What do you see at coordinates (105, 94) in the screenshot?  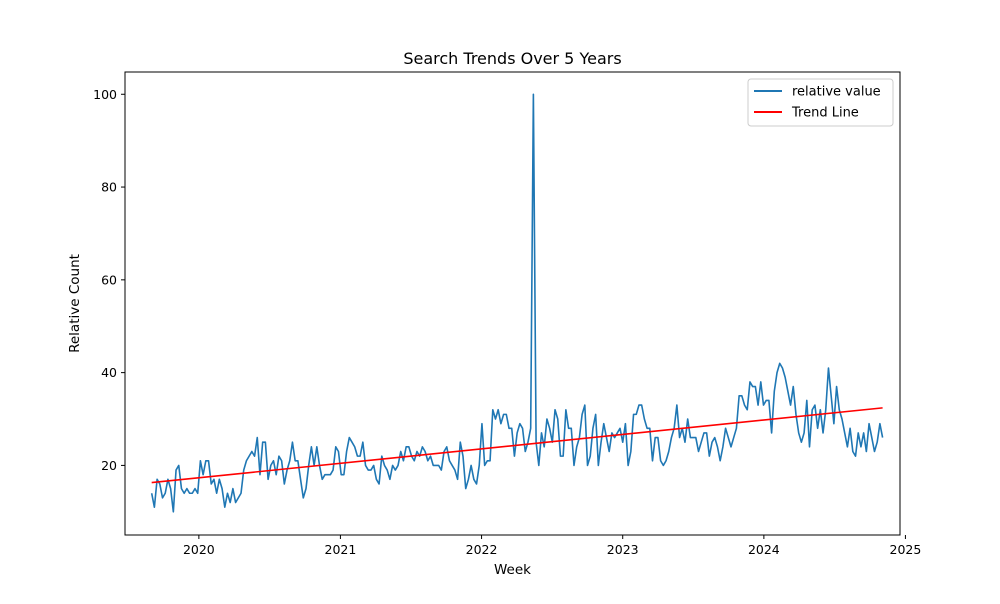 I see `y-tick-label: 100` at bounding box center [105, 94].